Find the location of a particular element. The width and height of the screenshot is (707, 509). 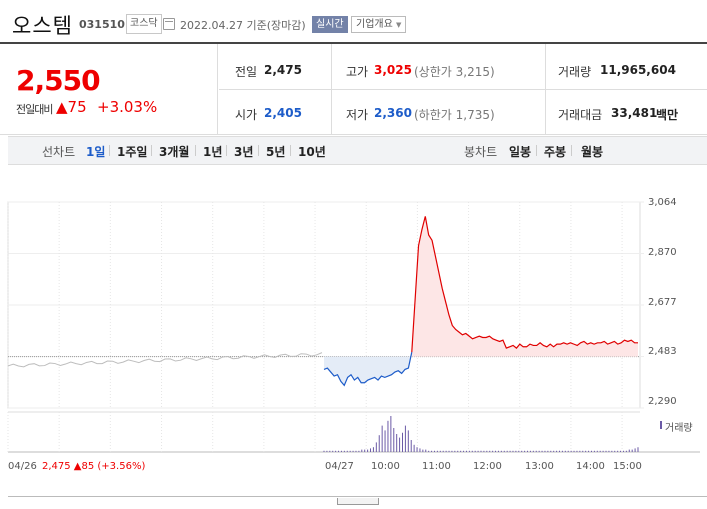

candle-weekly: 주봉 is located at coordinates (555, 152).